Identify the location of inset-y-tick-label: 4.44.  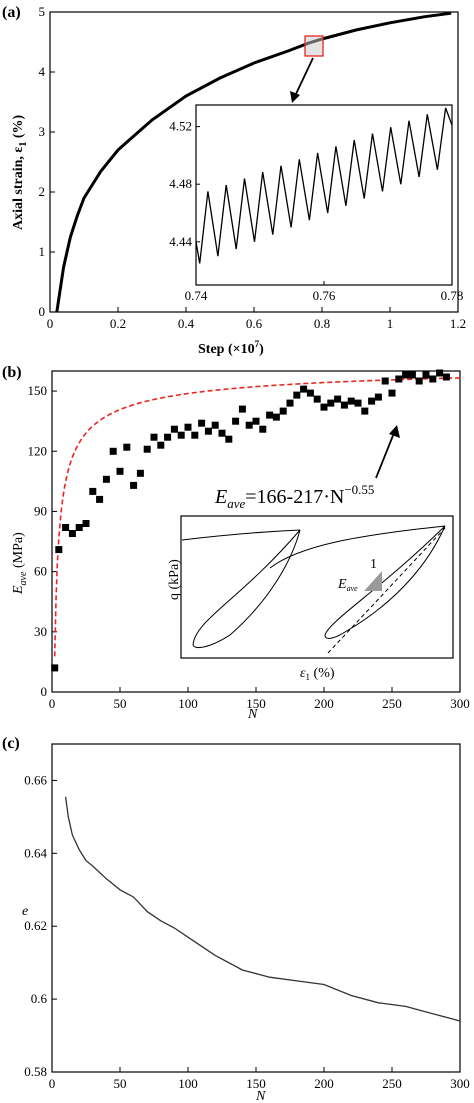
(180, 241).